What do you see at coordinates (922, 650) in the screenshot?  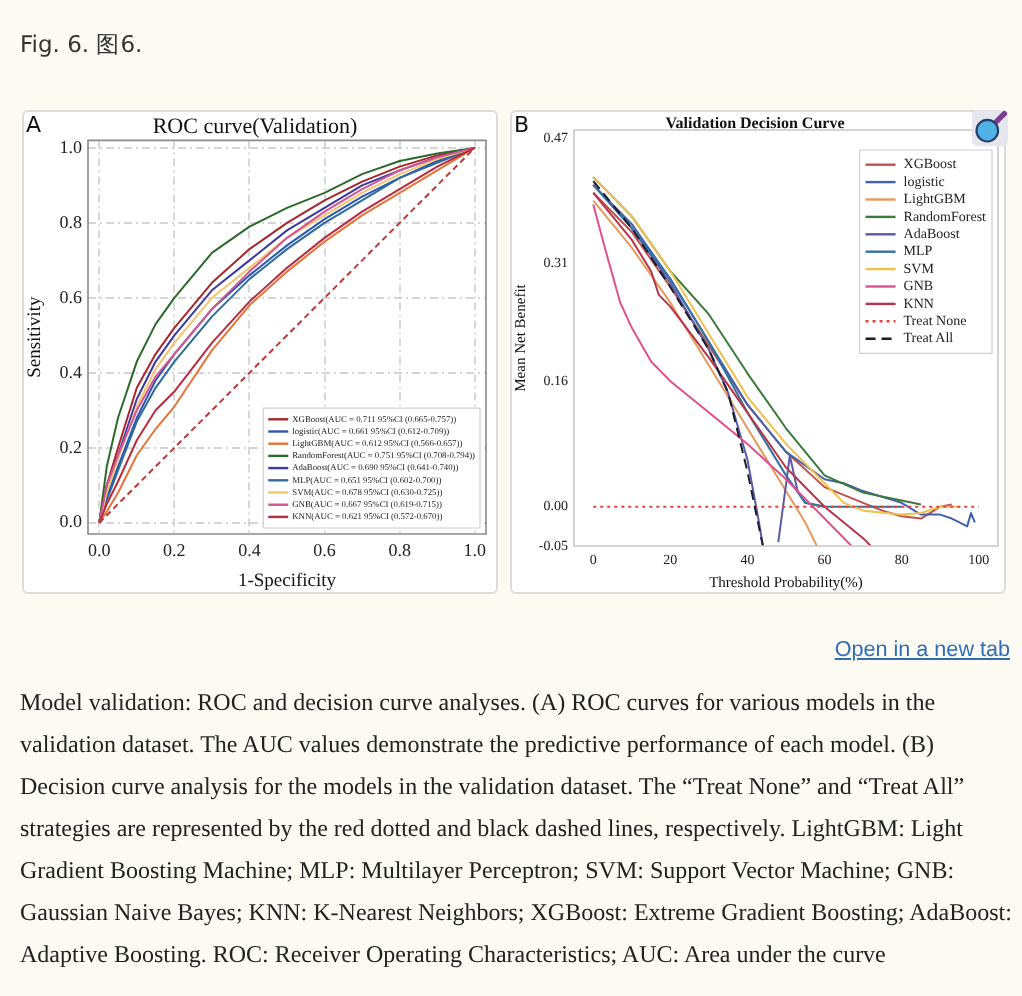 I see `text: Open in a new tab` at bounding box center [922, 650].